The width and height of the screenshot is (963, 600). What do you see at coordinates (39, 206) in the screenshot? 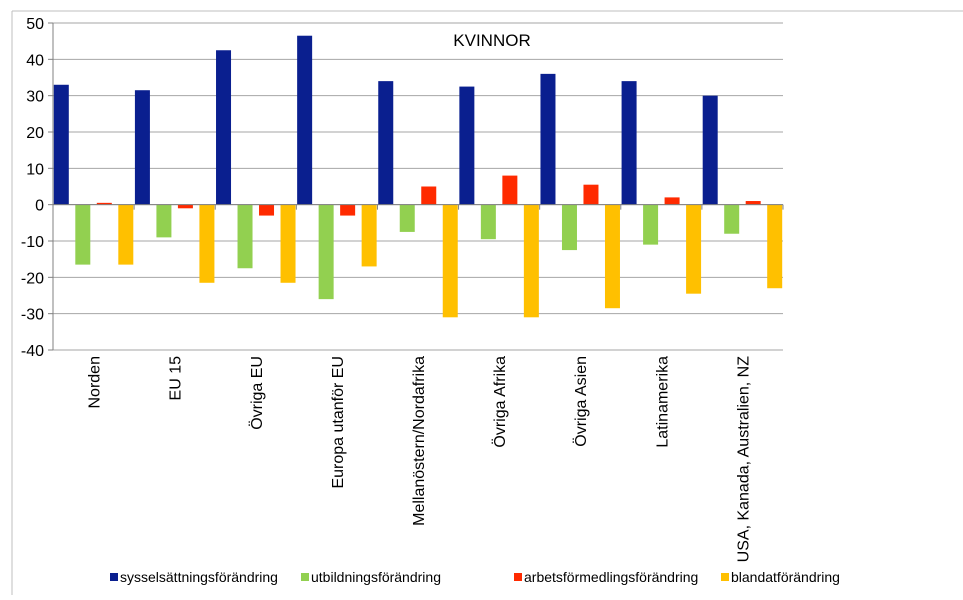
I see `y-tick-label: 0` at bounding box center [39, 206].